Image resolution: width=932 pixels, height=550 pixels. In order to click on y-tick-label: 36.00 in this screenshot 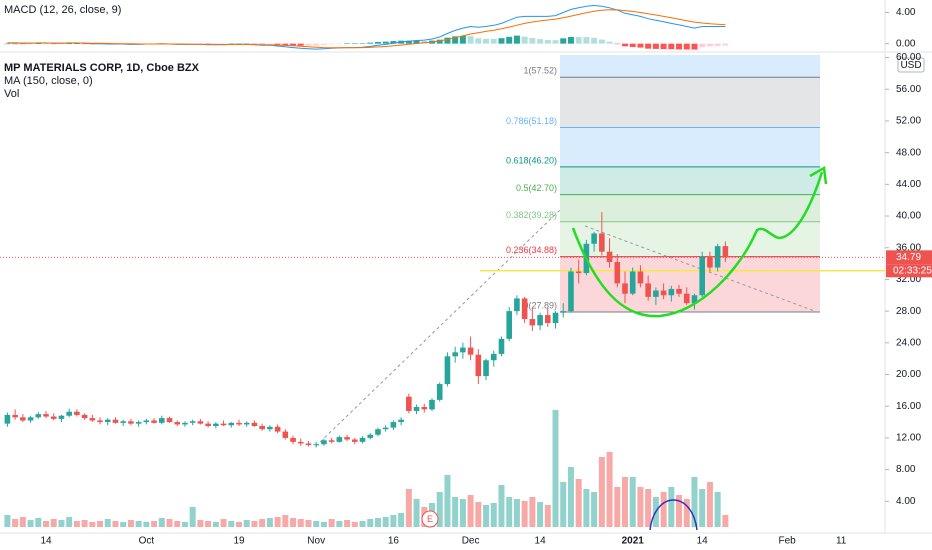, I will do `click(908, 247)`.